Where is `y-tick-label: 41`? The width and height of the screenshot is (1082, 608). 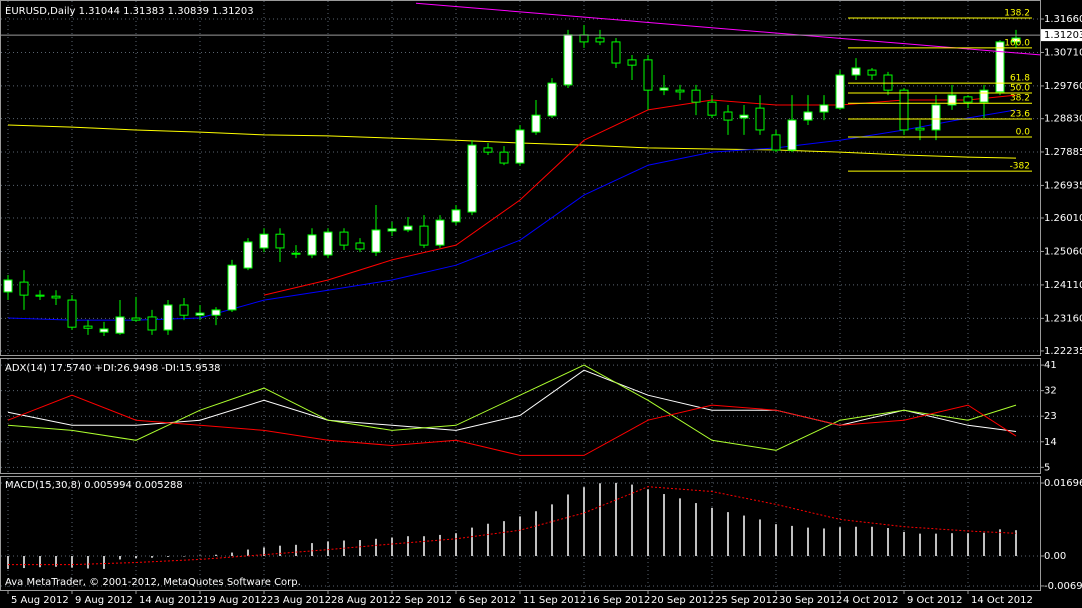 y-tick-label: 41 is located at coordinates (1050, 365).